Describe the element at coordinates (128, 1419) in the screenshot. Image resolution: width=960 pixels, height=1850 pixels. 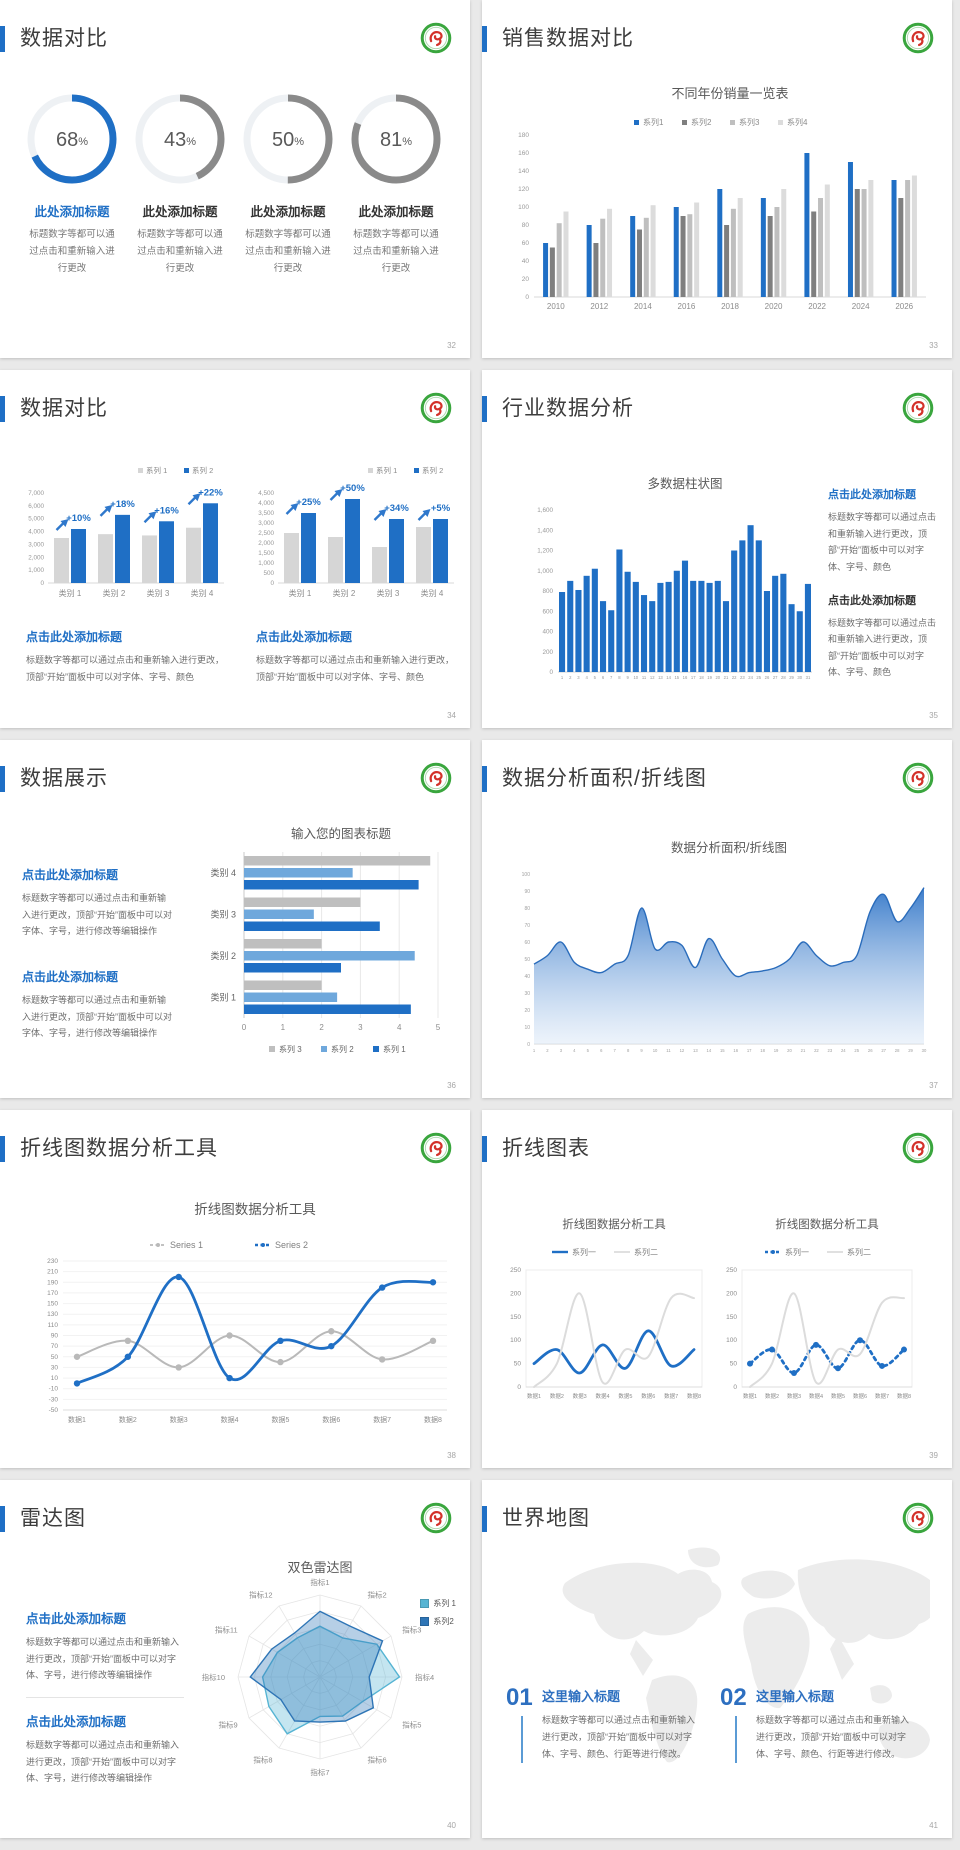
I see `svg-text: 数据2` at that location.